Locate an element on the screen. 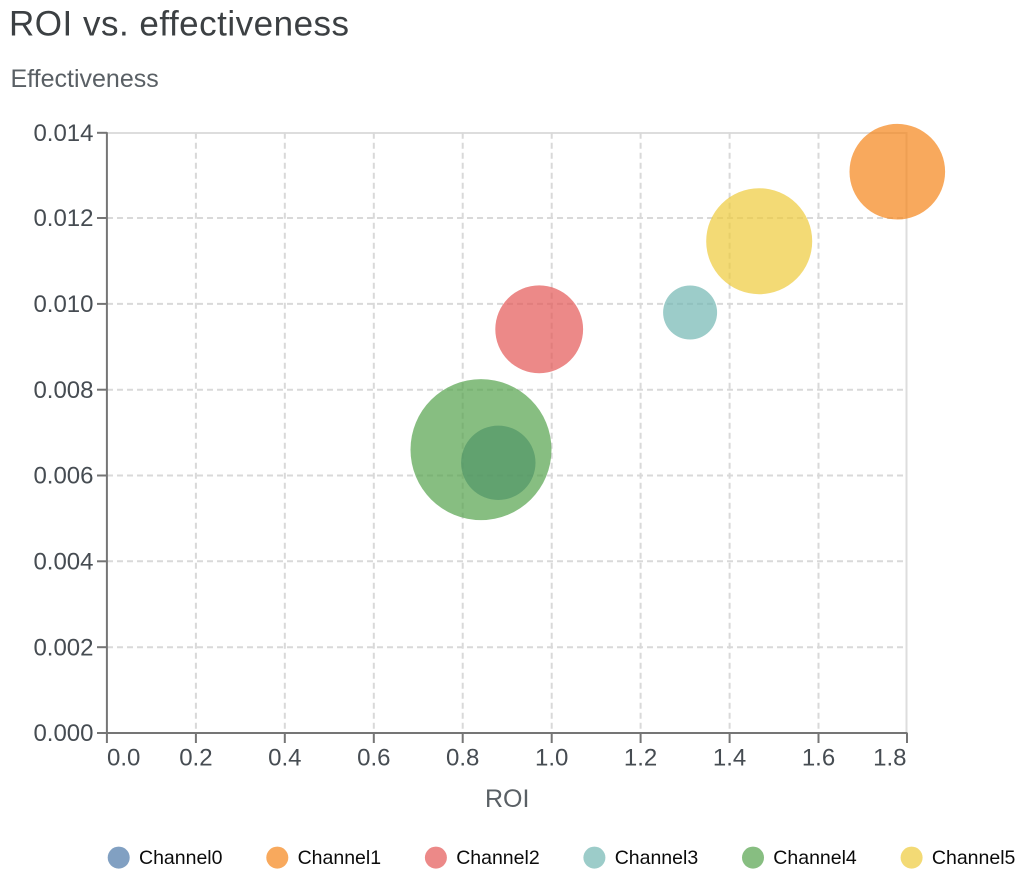 This screenshot has height=883, width=1024. svg-text: Channel3 is located at coordinates (656, 858).